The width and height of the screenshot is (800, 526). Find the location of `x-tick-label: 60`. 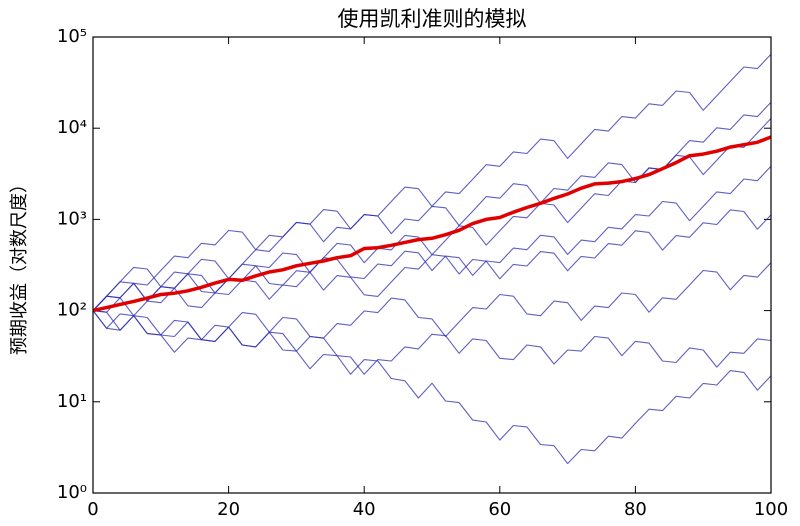

x-tick-label: 60 is located at coordinates (499, 509).